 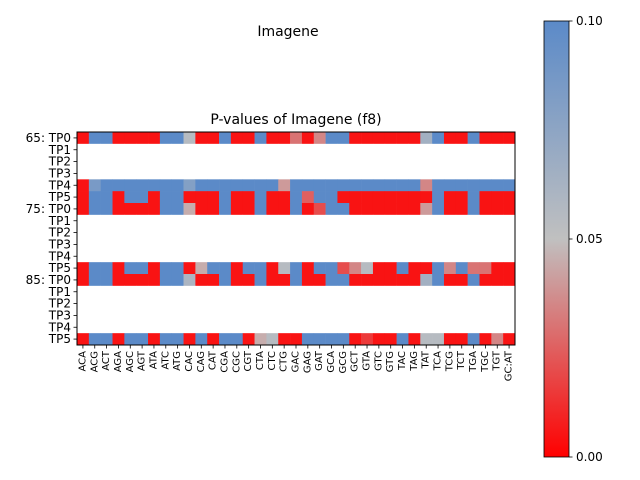 What do you see at coordinates (236, 362) in the screenshot?
I see `x-tick-label: CGC` at bounding box center [236, 362].